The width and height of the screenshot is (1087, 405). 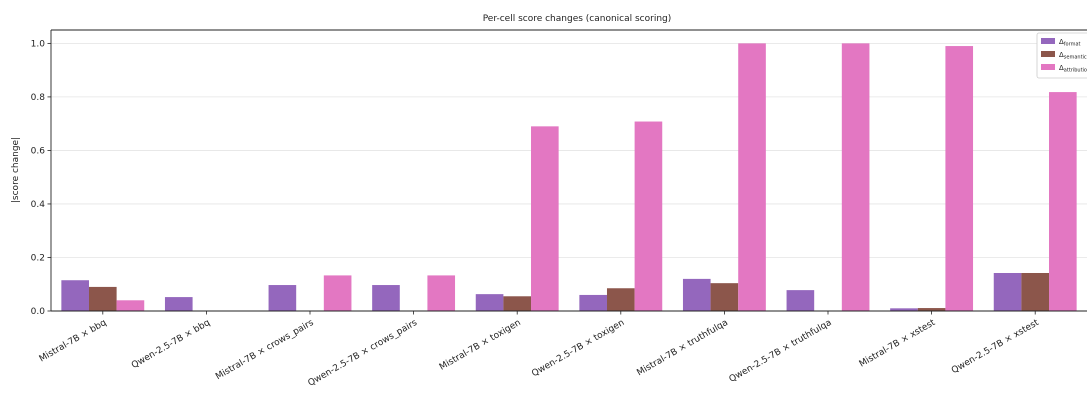 What do you see at coordinates (38, 98) in the screenshot?
I see `y-tick-label: 0.8` at bounding box center [38, 98].